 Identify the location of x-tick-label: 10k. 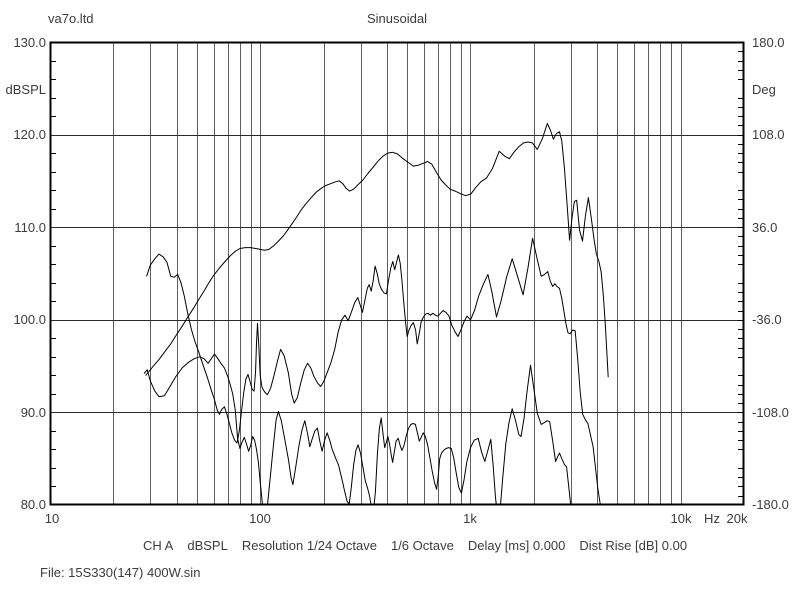
(681, 518).